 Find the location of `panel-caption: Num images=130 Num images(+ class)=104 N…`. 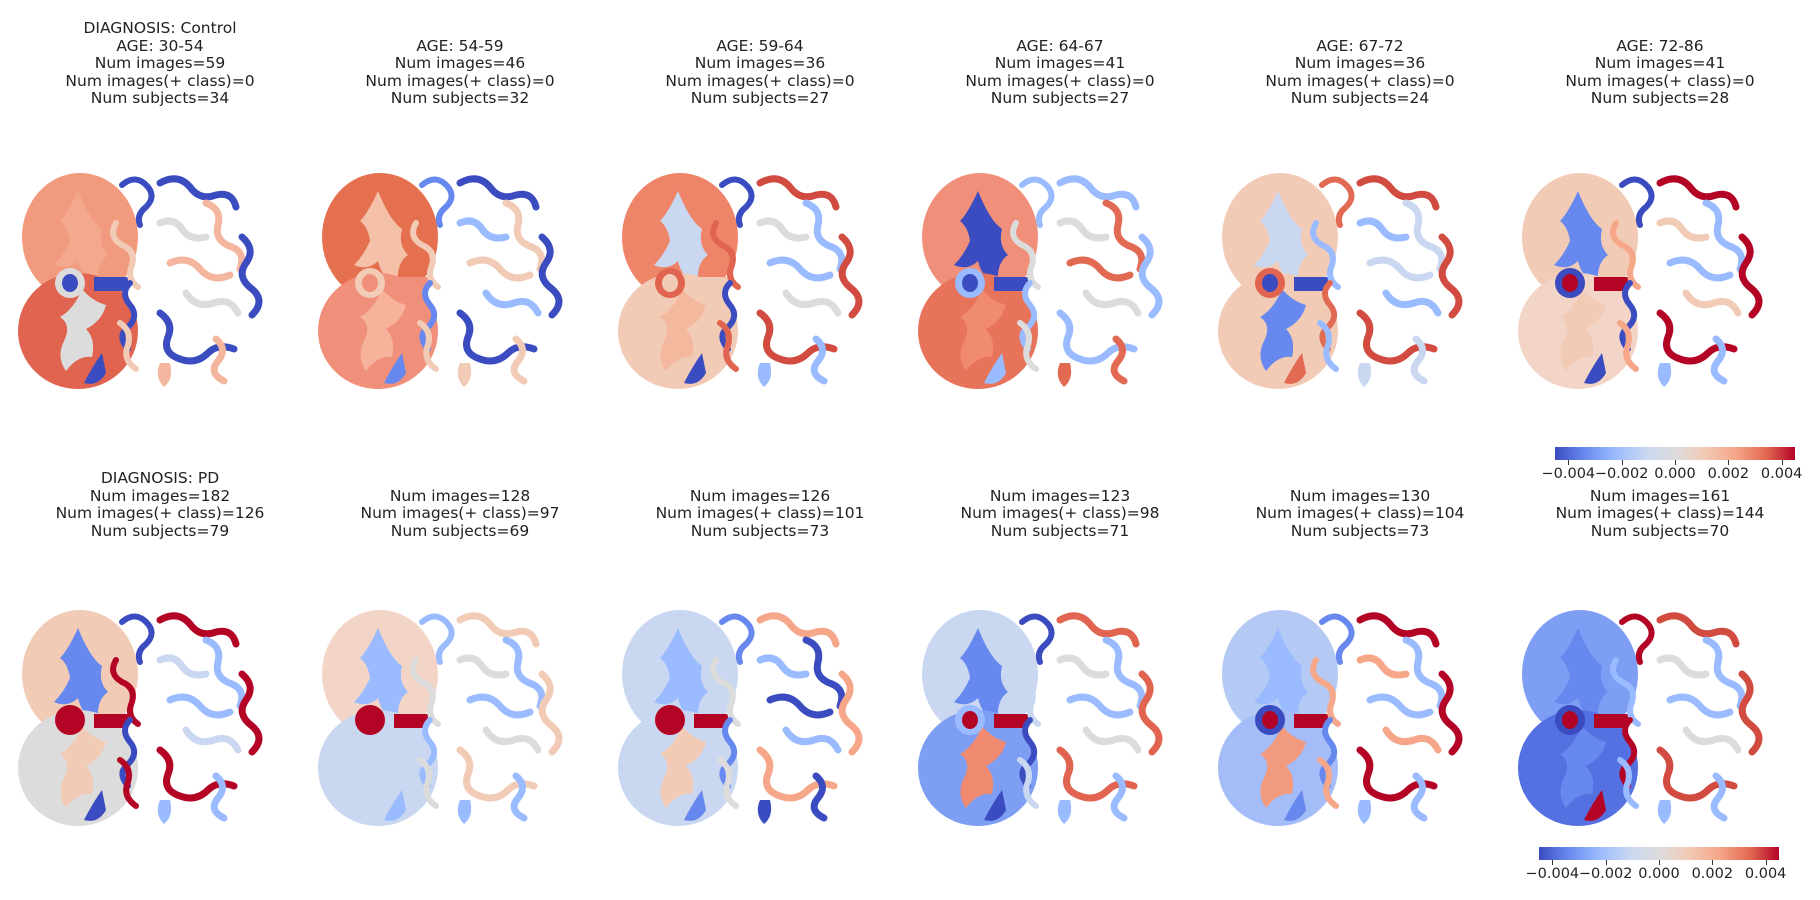

panel-caption: Num images=130 Num images(+ class)=104 N… is located at coordinates (1360, 513).